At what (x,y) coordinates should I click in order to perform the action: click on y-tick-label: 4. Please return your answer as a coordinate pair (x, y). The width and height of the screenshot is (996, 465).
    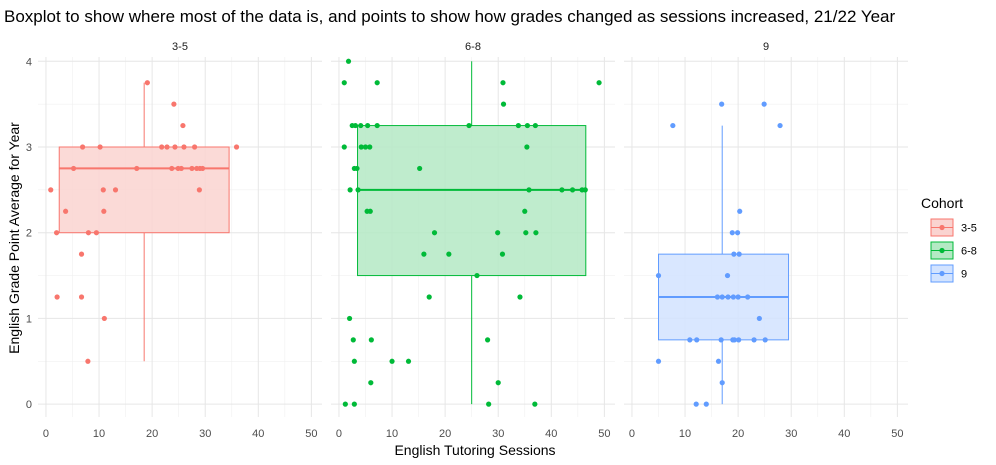
    Looking at the image, I should click on (29, 62).